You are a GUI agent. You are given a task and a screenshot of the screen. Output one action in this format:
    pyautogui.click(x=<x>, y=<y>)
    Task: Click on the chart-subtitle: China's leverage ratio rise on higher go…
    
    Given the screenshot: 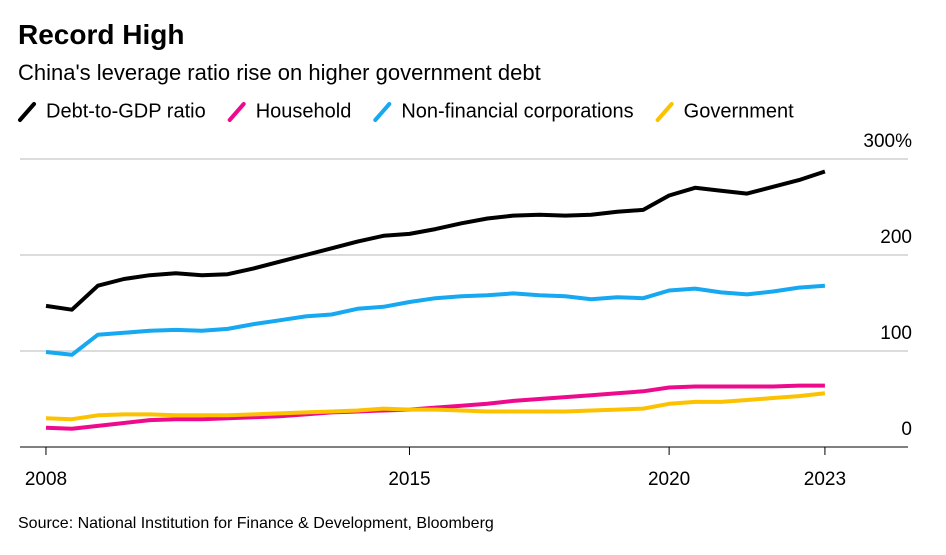 What is the action you would take?
    pyautogui.click(x=279, y=72)
    